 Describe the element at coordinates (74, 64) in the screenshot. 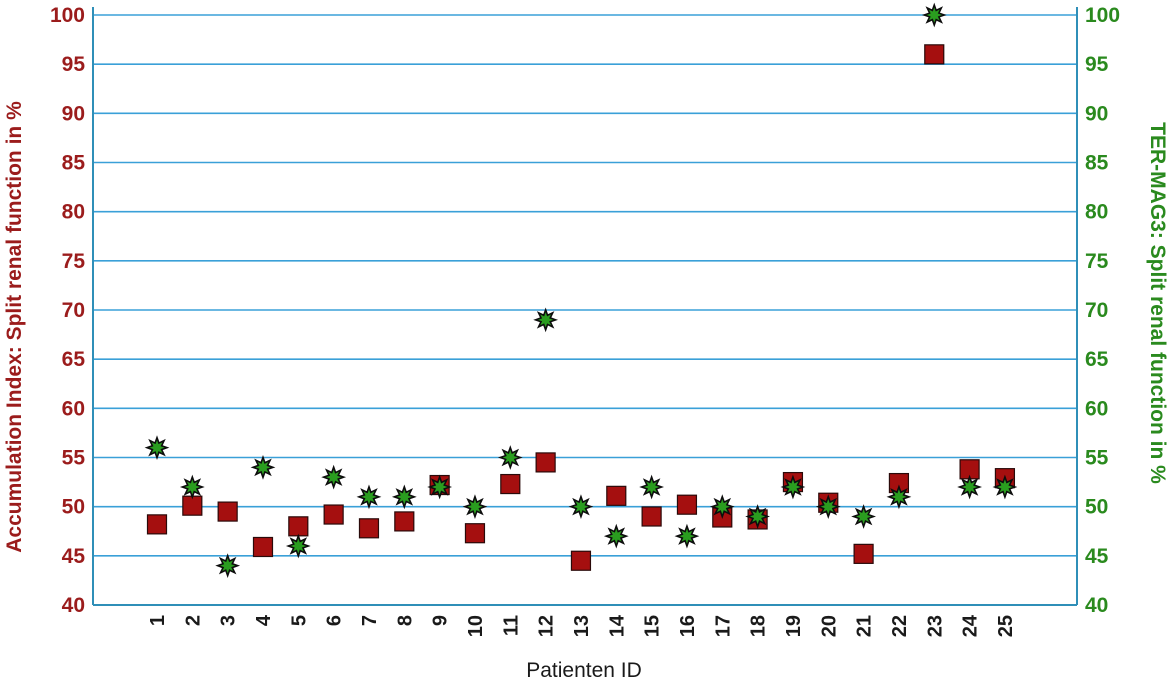

I see `y-tick-label-left: 95` at that location.